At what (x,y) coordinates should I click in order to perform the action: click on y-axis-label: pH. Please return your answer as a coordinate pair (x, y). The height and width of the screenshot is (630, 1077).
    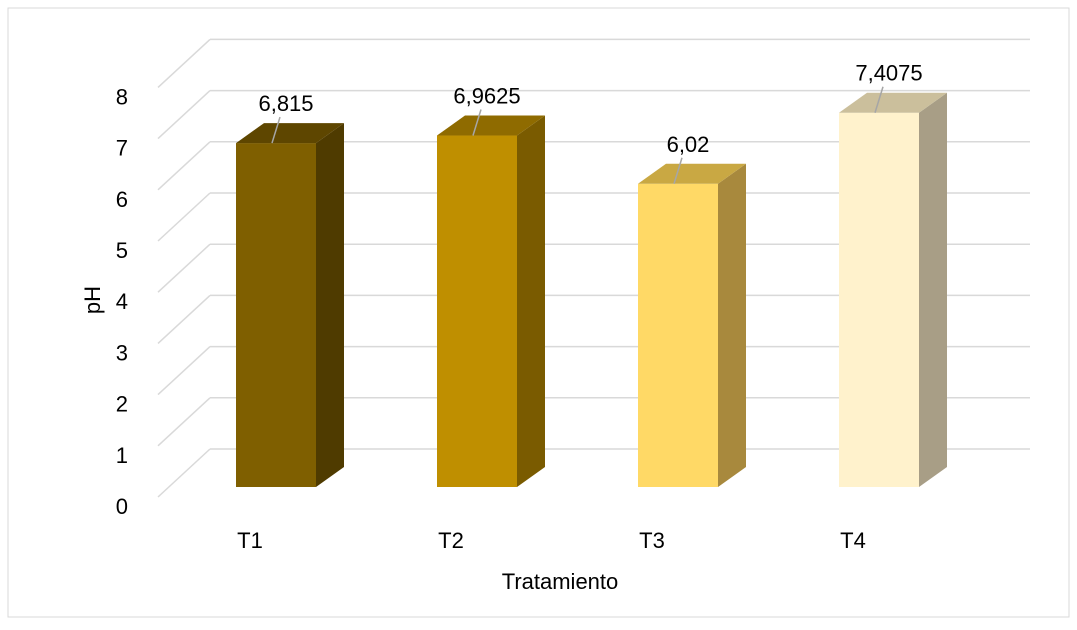
    Looking at the image, I should click on (92, 300).